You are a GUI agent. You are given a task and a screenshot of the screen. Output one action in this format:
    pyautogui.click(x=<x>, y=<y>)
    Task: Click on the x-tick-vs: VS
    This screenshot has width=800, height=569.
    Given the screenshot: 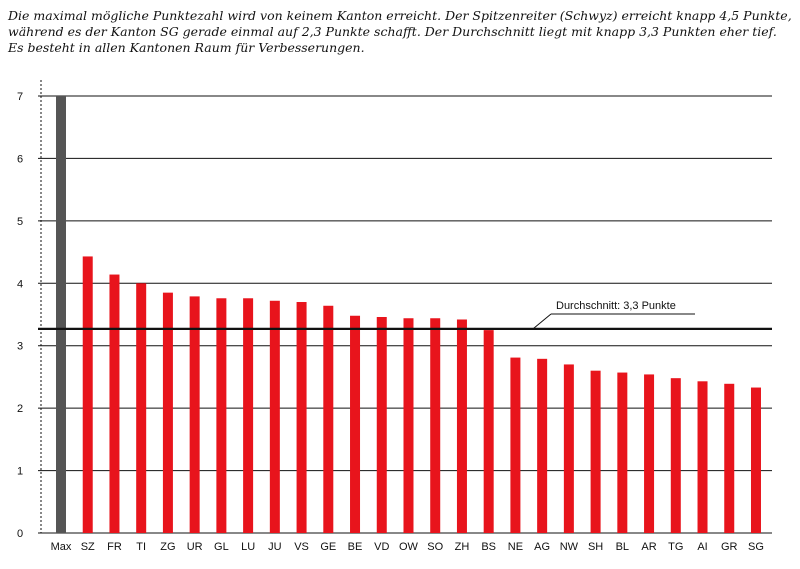 What is the action you would take?
    pyautogui.click(x=301, y=547)
    